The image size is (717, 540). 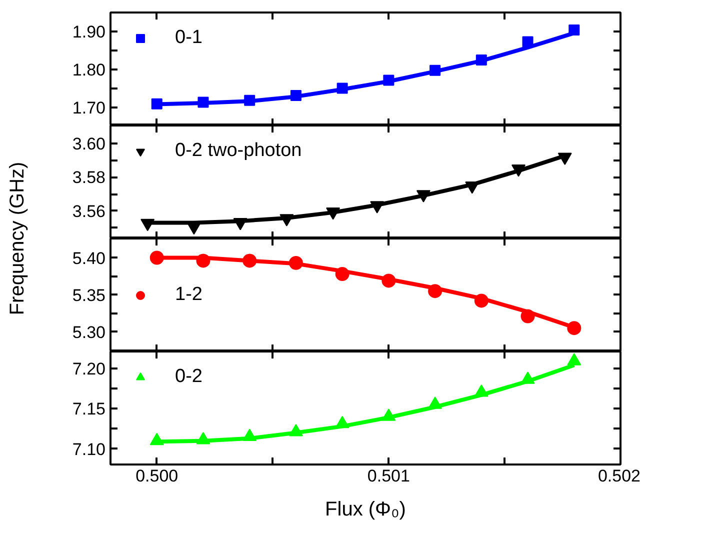 I want to click on y-tick-label: 3.56, so click(x=89, y=211).